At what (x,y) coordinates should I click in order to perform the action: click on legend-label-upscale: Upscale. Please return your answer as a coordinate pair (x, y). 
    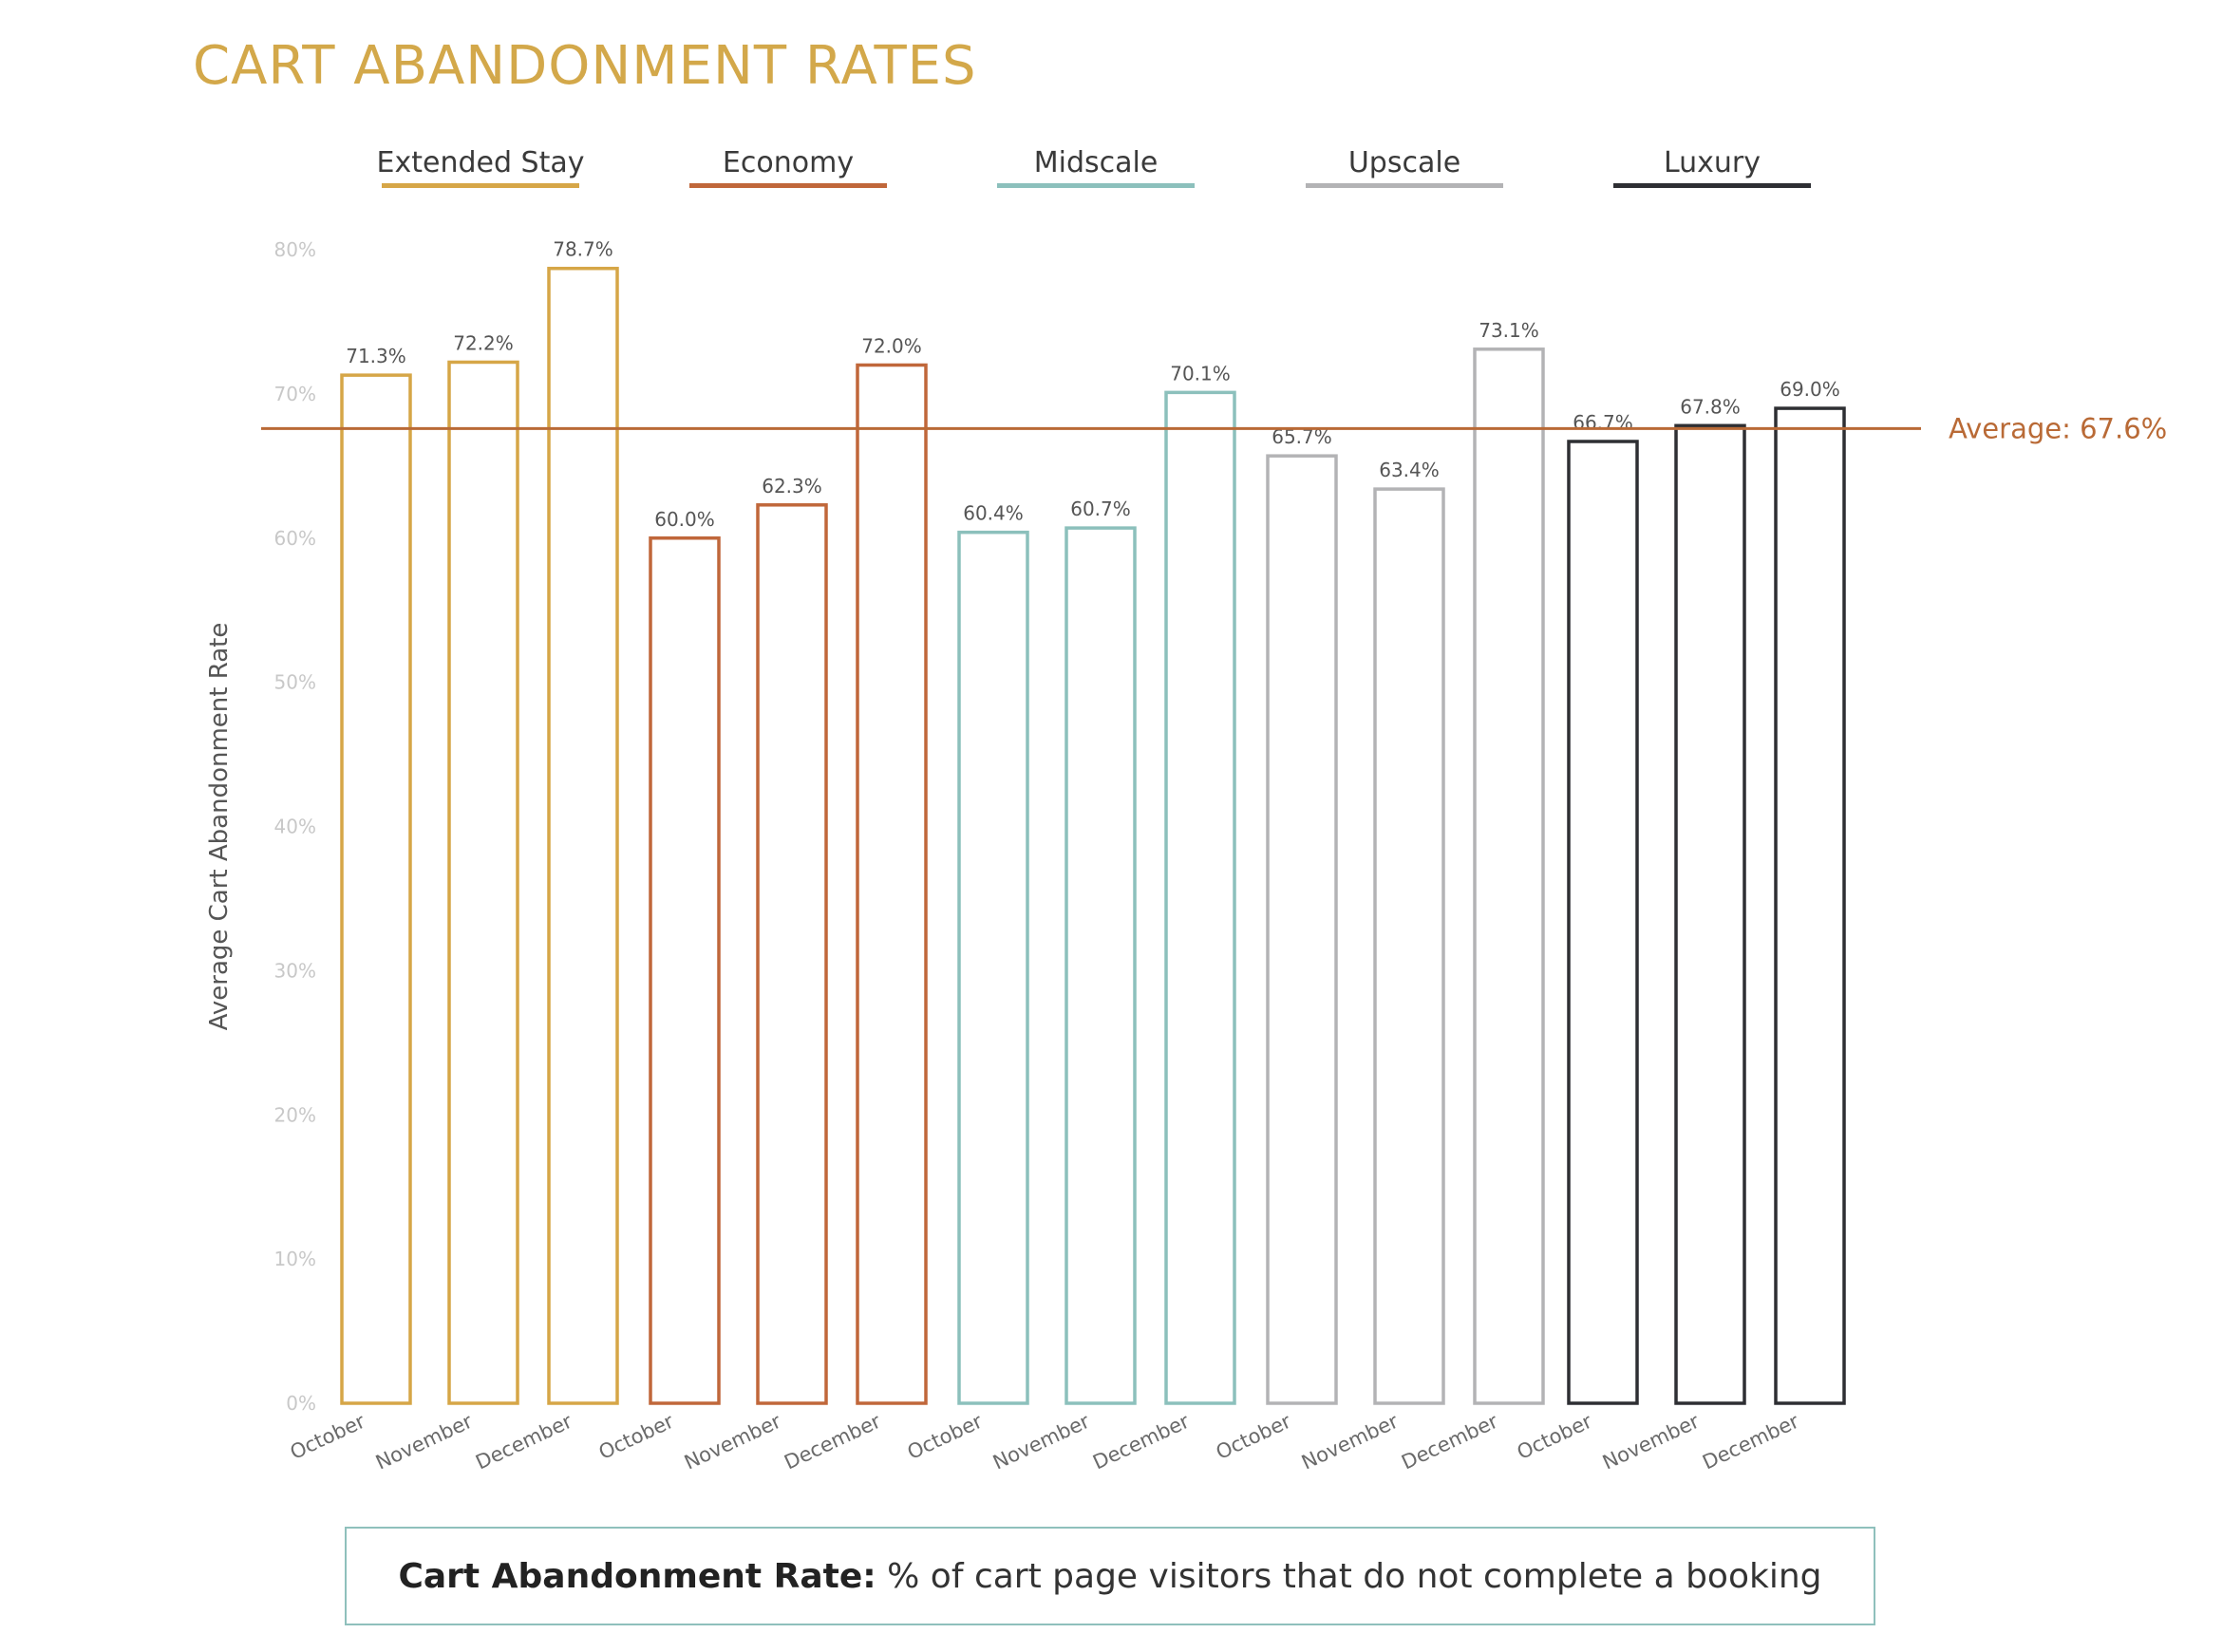
    Looking at the image, I should click on (1404, 162).